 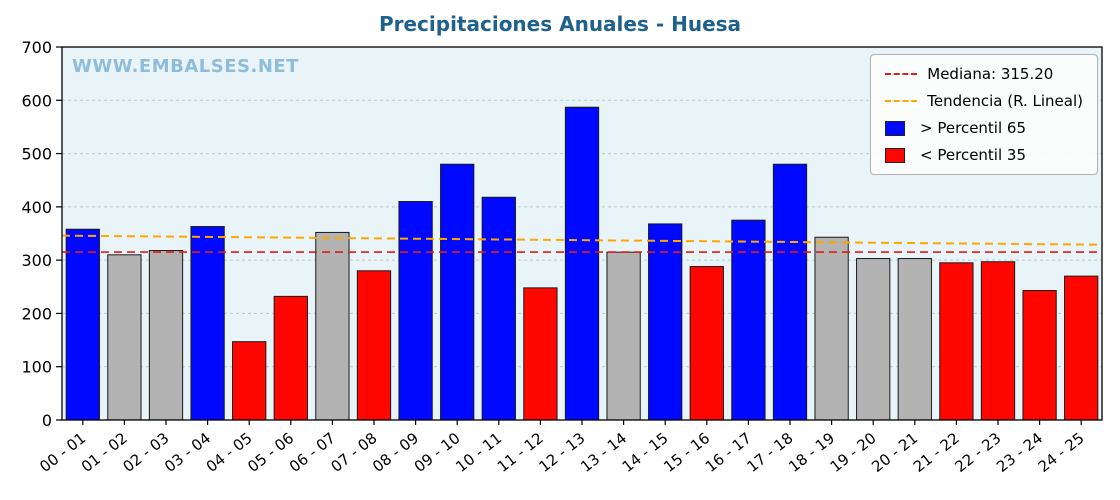 What do you see at coordinates (895, 128) in the screenshot?
I see `percentil65-swatch-icon` at bounding box center [895, 128].